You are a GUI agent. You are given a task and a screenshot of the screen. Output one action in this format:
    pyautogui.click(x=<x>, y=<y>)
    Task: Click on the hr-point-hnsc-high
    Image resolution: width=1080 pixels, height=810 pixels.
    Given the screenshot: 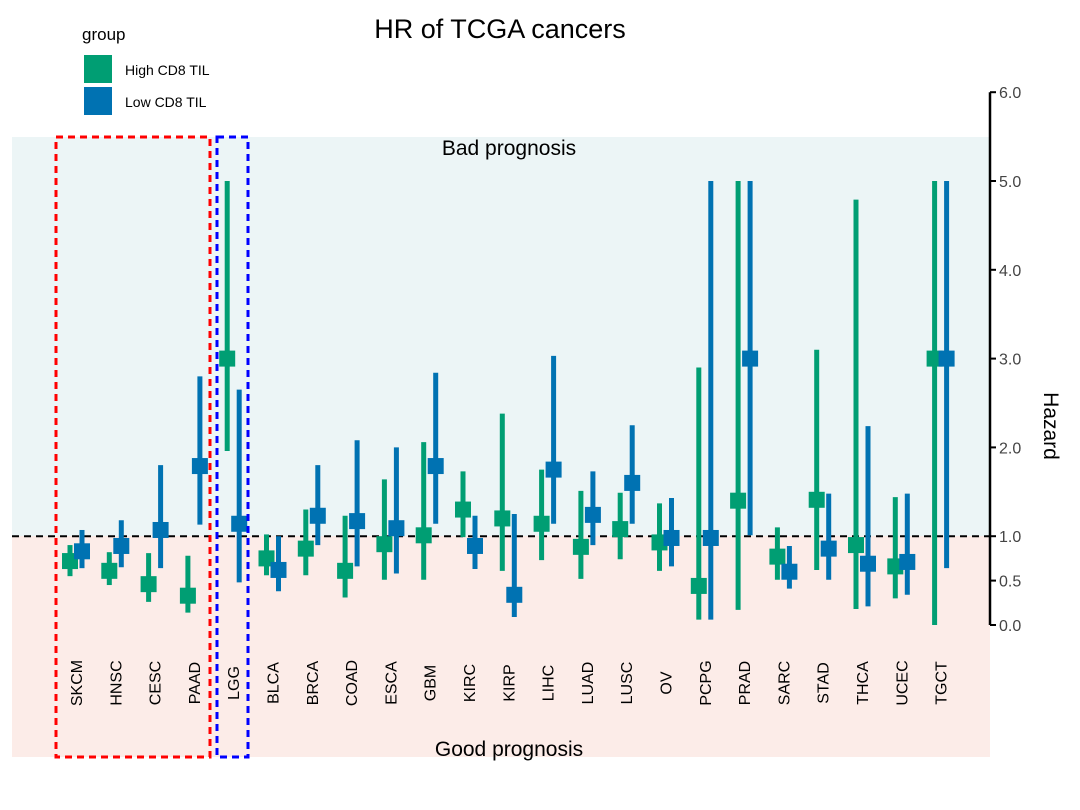 What is the action you would take?
    pyautogui.click(x=109, y=570)
    